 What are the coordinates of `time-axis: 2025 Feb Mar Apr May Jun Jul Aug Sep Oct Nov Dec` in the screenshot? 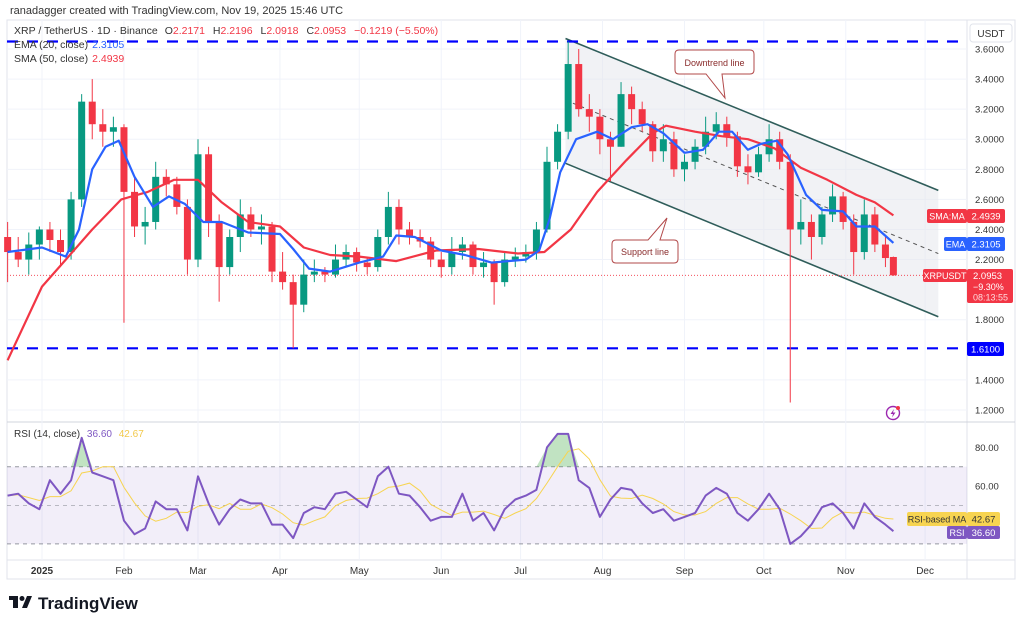 It's located at (482, 571).